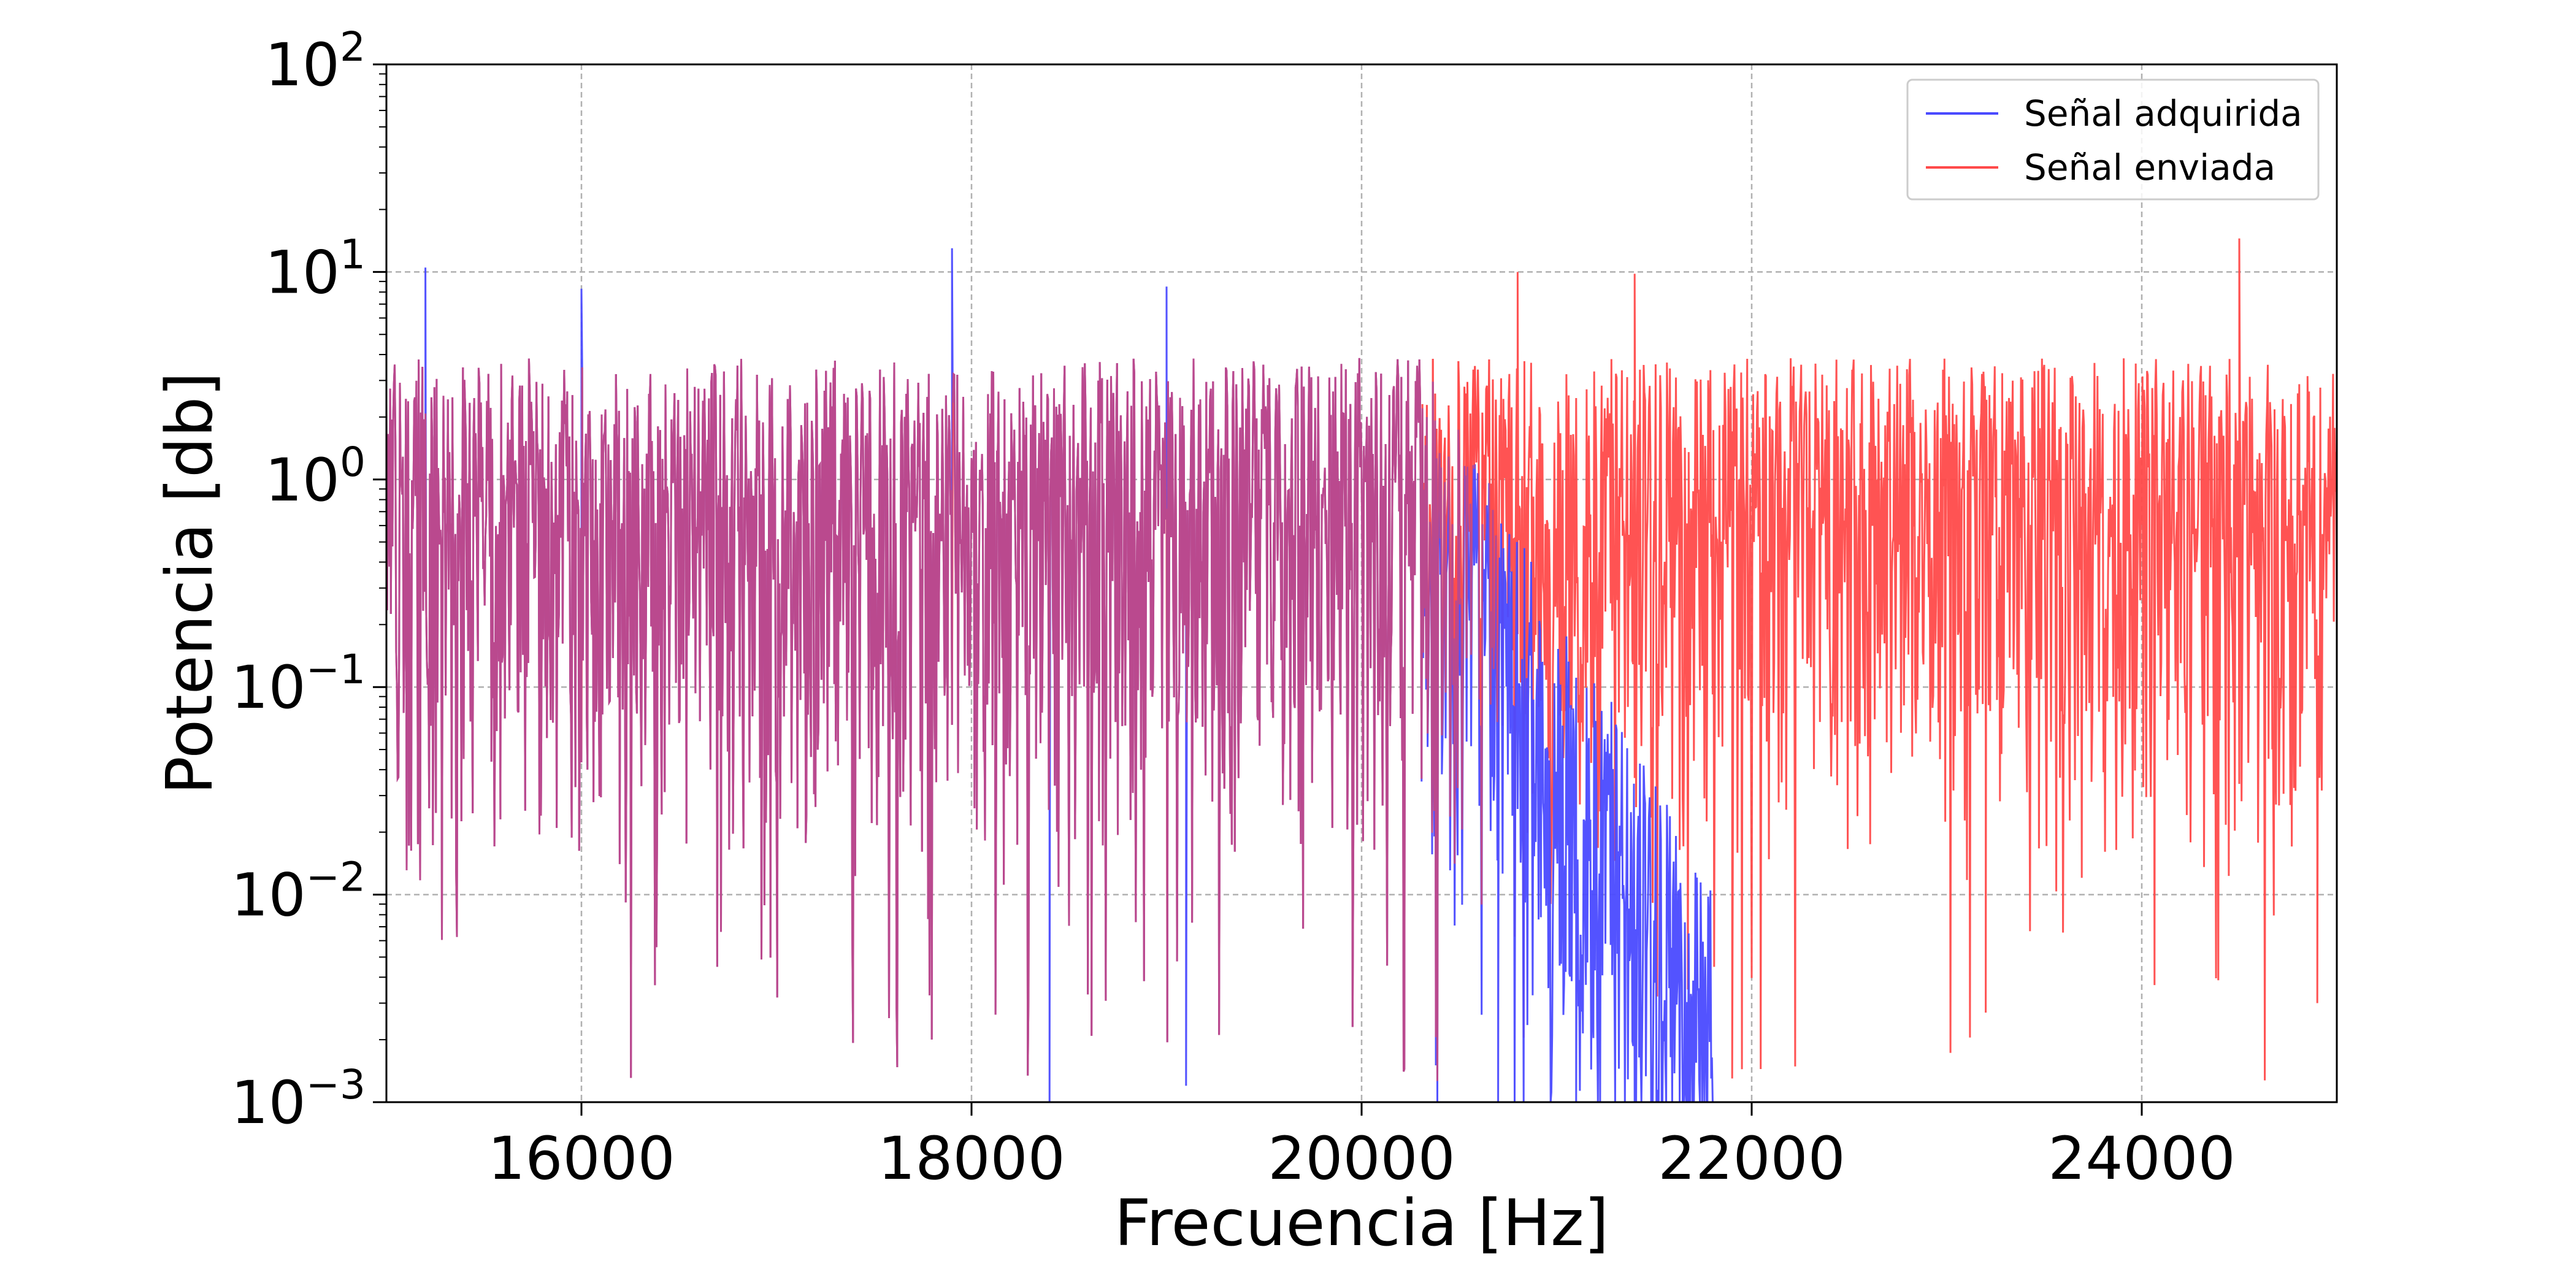  What do you see at coordinates (2163, 113) in the screenshot?
I see `legend-label-senal-adquirida: Señal adquirida` at bounding box center [2163, 113].